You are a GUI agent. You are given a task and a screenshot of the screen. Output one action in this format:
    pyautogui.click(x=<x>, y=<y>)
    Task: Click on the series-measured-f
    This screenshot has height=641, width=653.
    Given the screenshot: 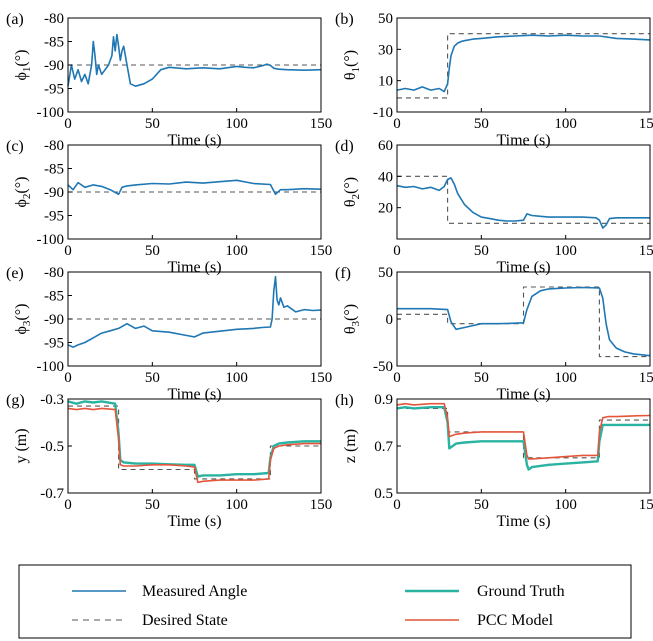 What is the action you would take?
    pyautogui.click(x=524, y=321)
    